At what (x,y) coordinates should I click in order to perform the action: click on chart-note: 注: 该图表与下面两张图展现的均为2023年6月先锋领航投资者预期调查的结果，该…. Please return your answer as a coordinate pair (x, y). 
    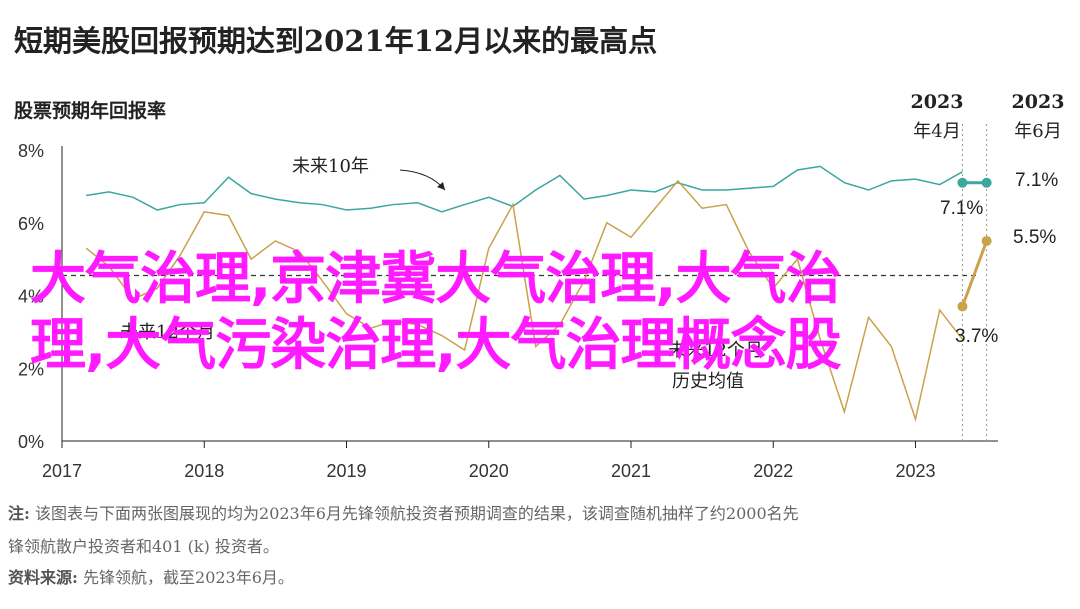
    Looking at the image, I should click on (403, 513).